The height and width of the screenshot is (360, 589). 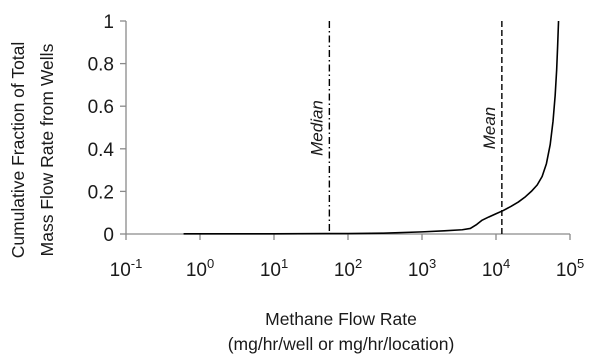 I want to click on x-tick-label: 10⁵, so click(x=570, y=268).